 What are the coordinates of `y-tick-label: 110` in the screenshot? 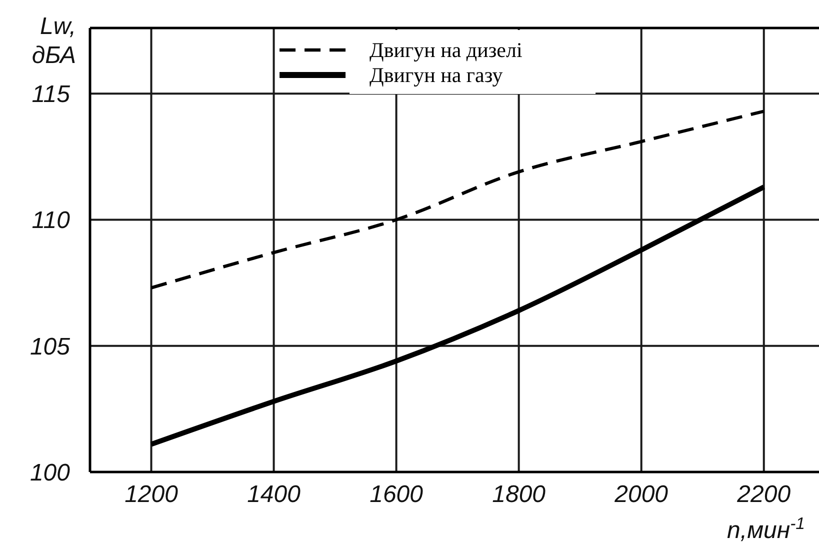 It's located at (51, 220).